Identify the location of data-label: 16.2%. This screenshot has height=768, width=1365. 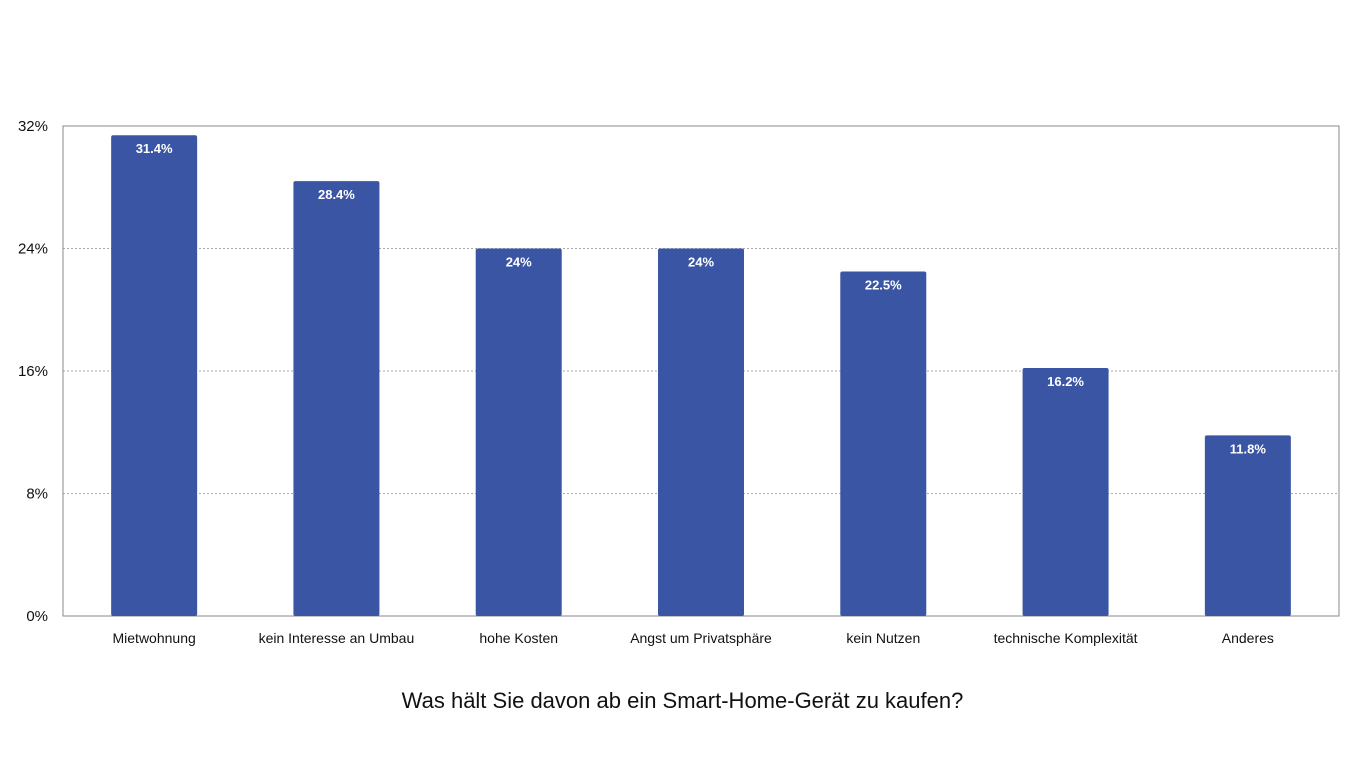
(1065, 381).